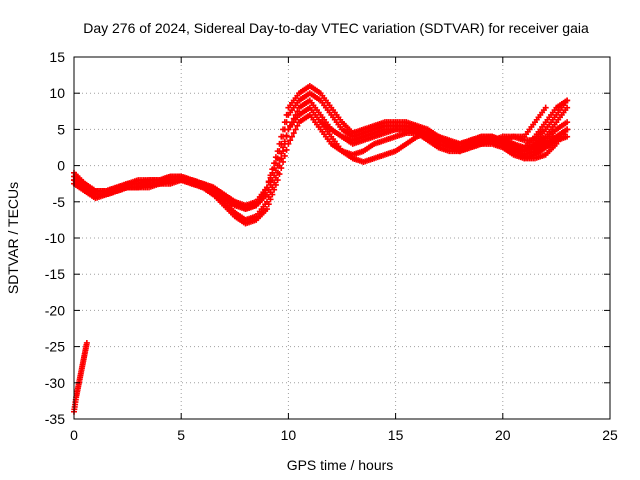 The width and height of the screenshot is (640, 480). I want to click on y-tick-label: 0, so click(61, 166).